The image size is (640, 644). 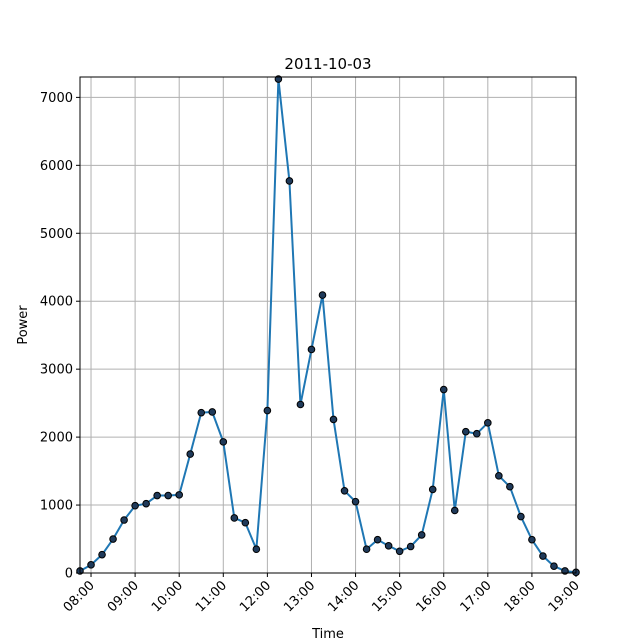 What do you see at coordinates (327, 634) in the screenshot?
I see `x-axis-label: Time` at bounding box center [327, 634].